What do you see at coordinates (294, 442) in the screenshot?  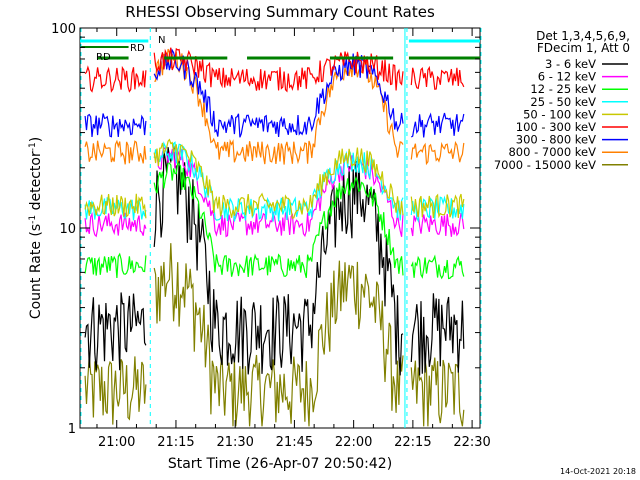 I see `x-tick-label: 21:45` at bounding box center [294, 442].